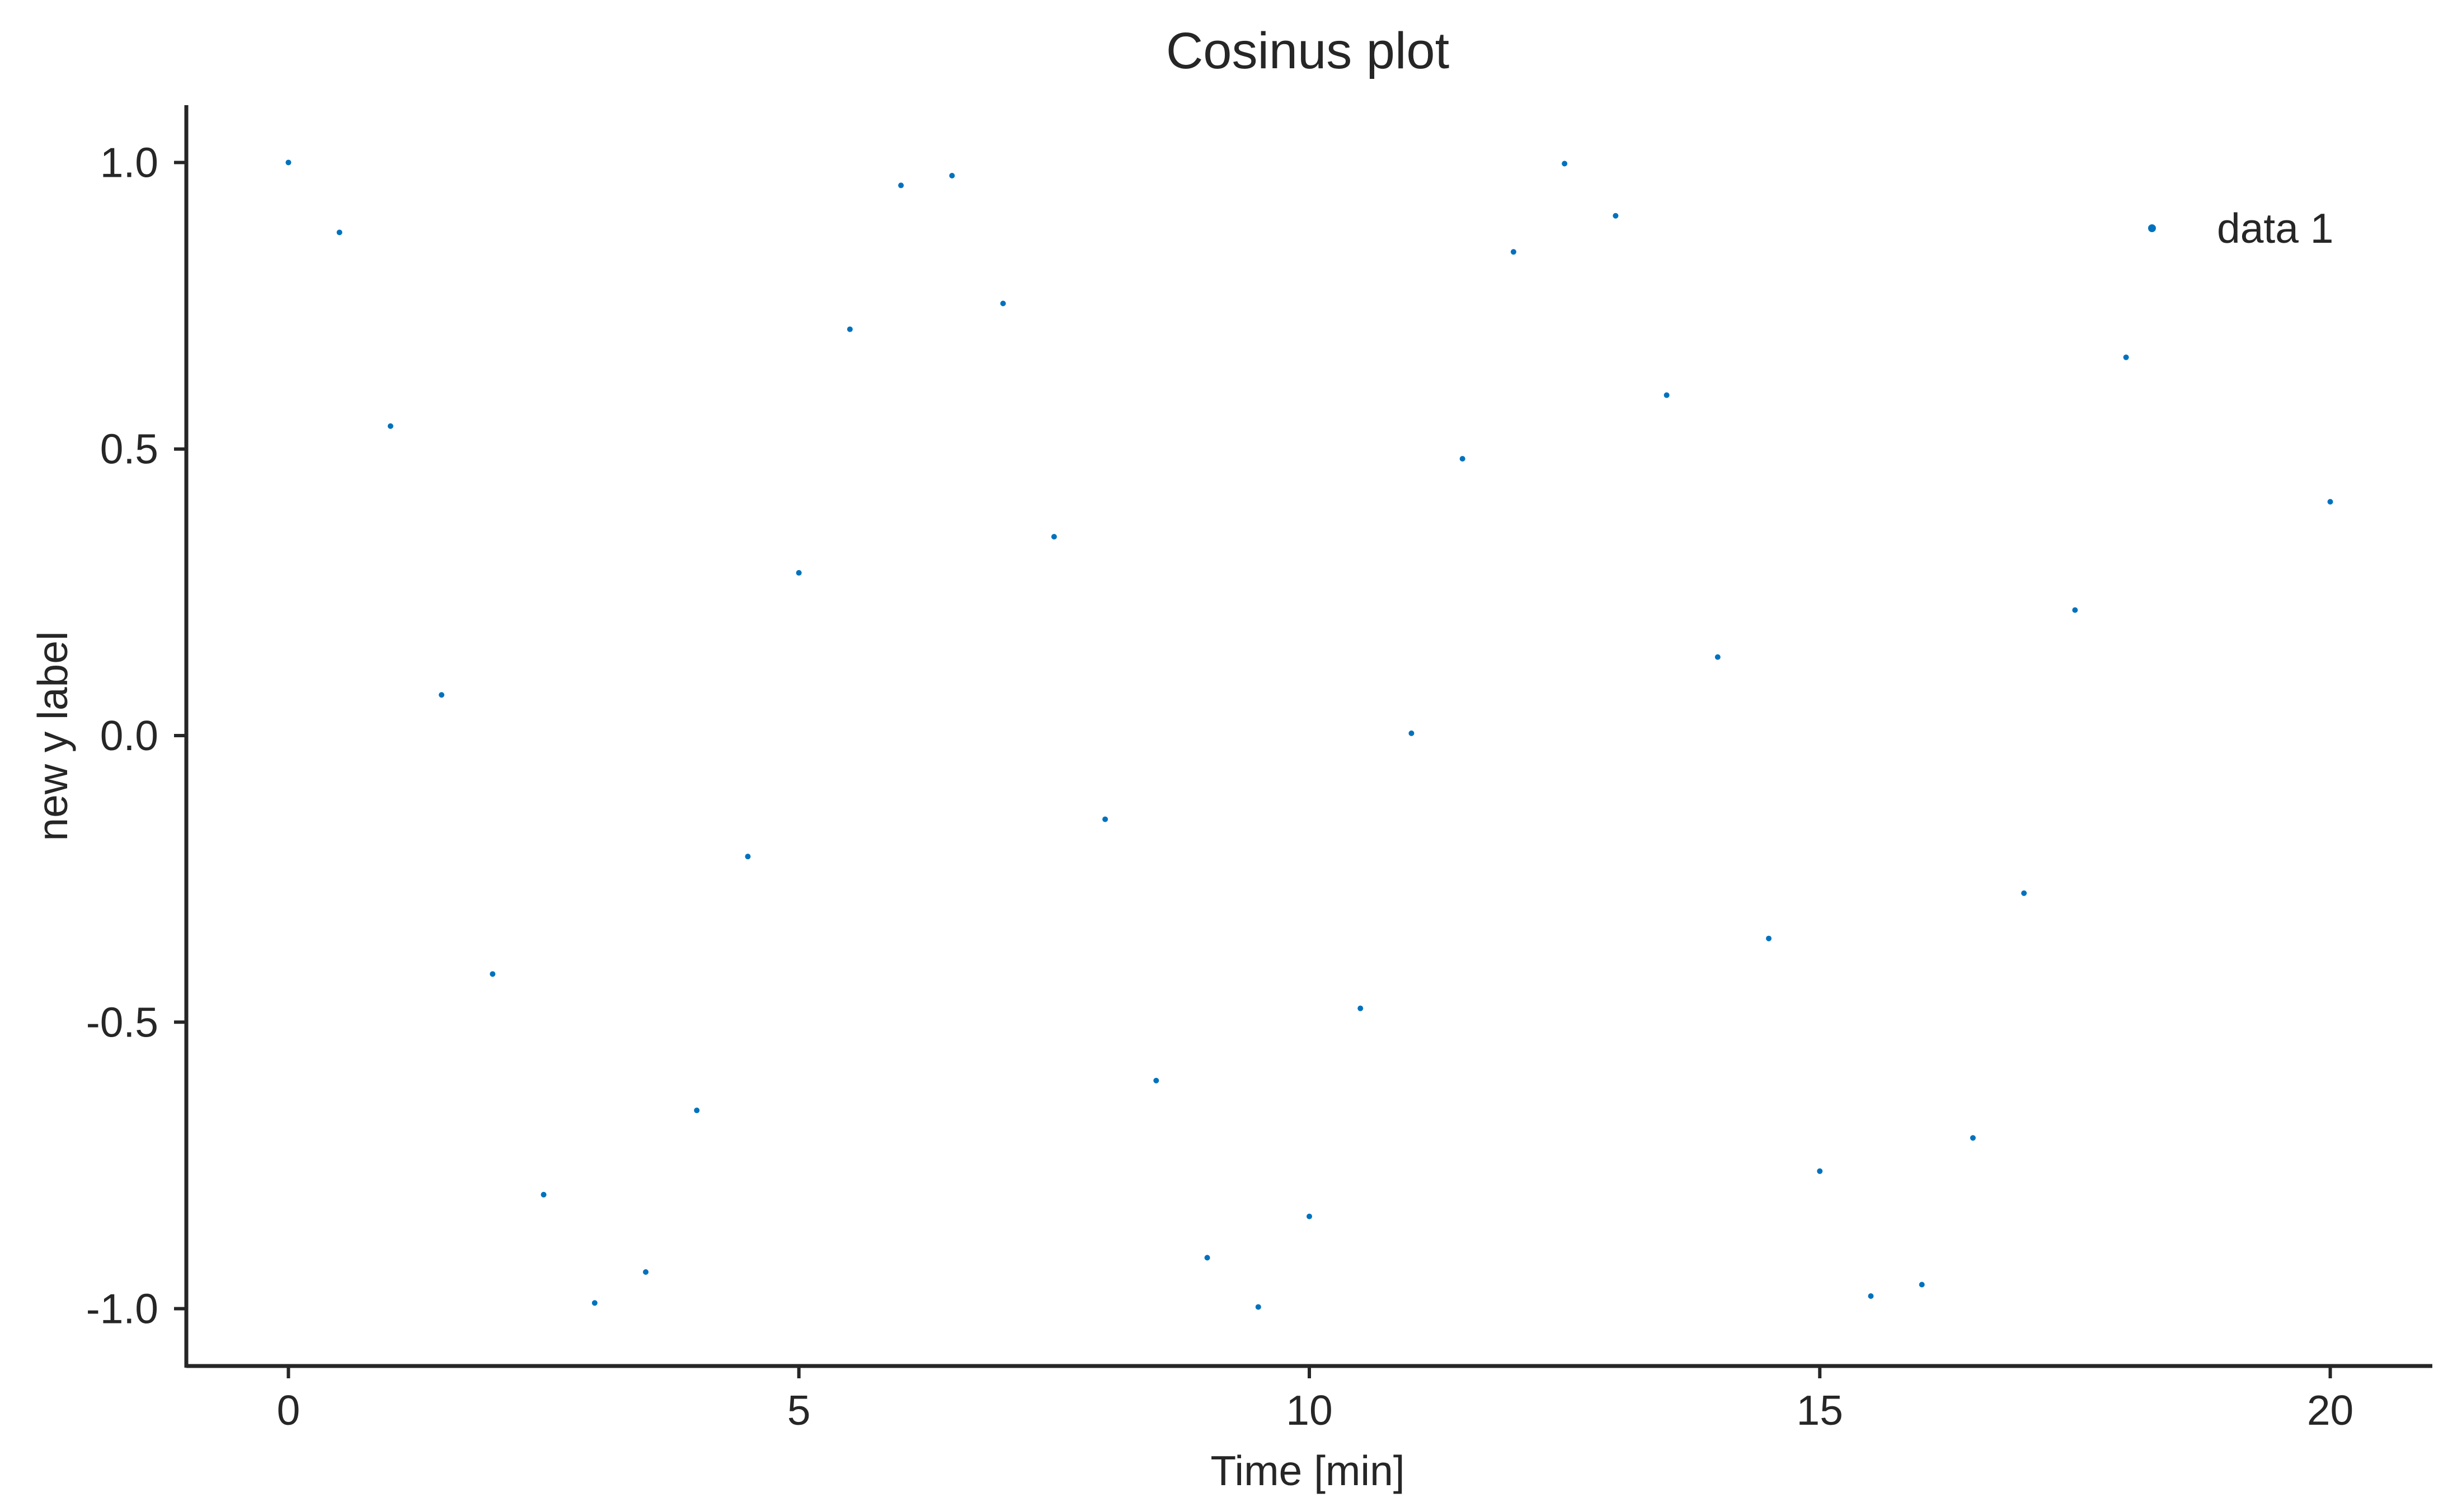 Image resolution: width=2448 pixels, height=1512 pixels. I want to click on legend: data 1, so click(2241, 229).